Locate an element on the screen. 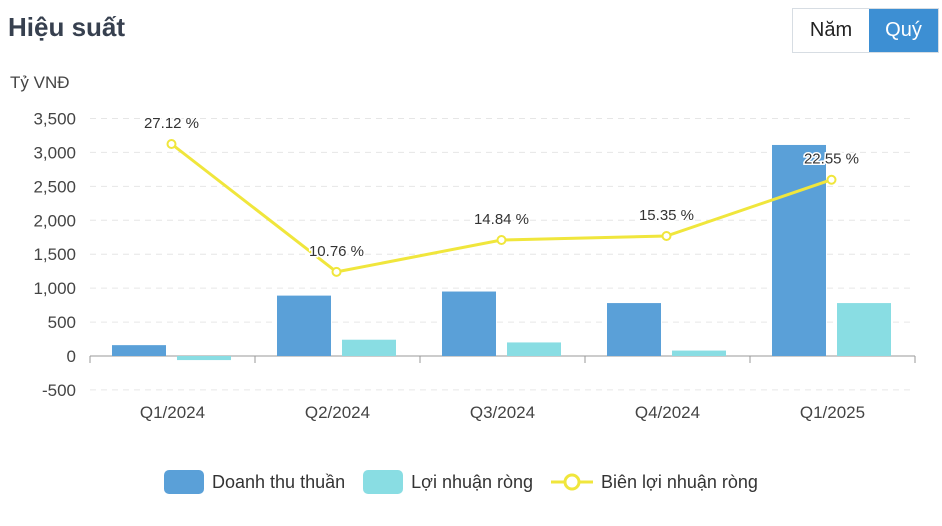  y-tick-label: 500 is located at coordinates (62, 322).